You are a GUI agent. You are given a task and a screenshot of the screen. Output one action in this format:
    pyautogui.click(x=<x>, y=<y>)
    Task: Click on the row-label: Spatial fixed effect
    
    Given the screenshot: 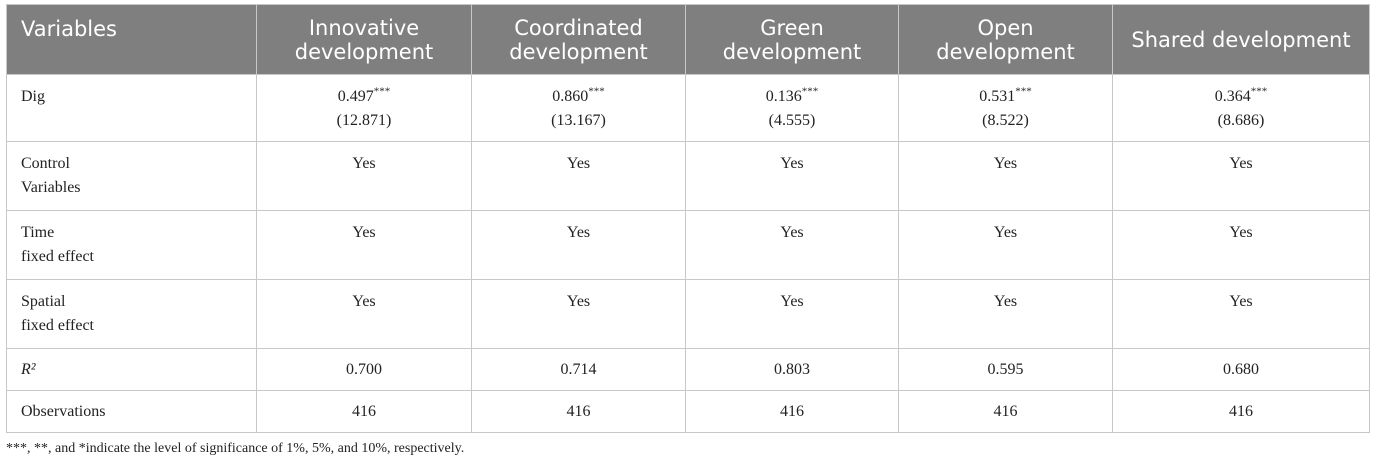 What is the action you would take?
    pyautogui.click(x=131, y=314)
    